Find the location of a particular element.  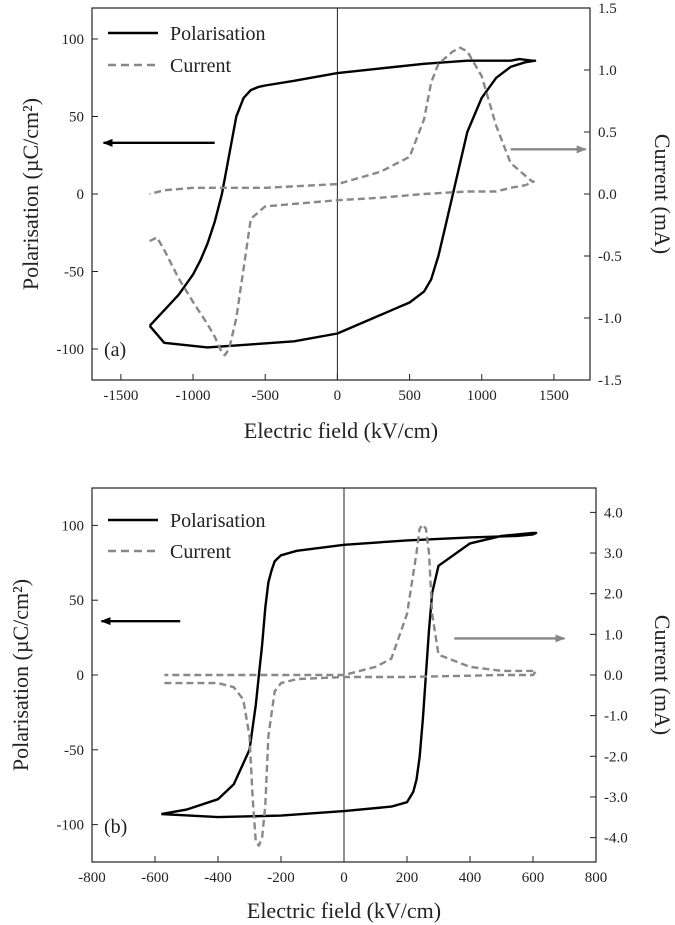

chart-0-xtick-label: 1000 is located at coordinates (482, 396).